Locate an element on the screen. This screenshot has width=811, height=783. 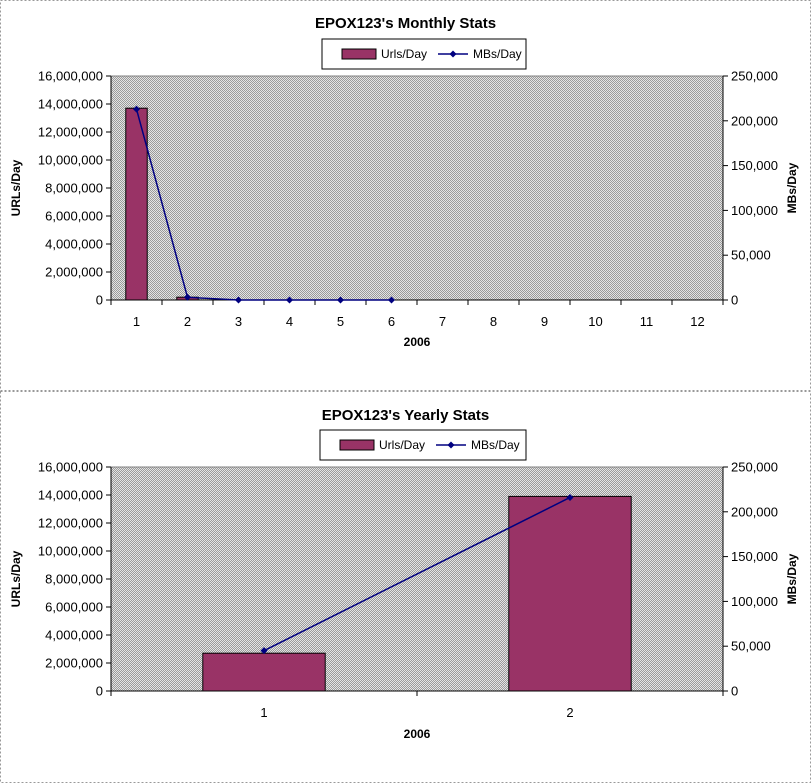
x-tick-label: 7 is located at coordinates (442, 321).